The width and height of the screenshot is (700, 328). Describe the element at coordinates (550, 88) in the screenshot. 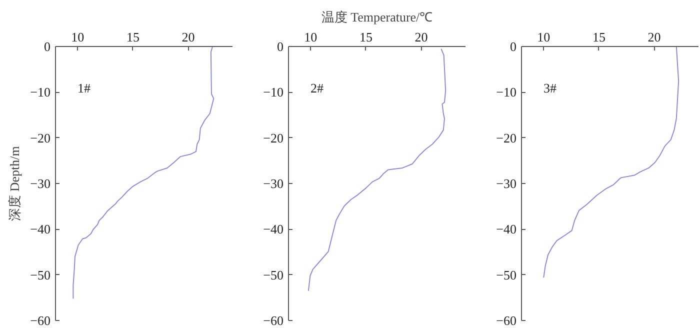

I see `annotation: 3#` at that location.